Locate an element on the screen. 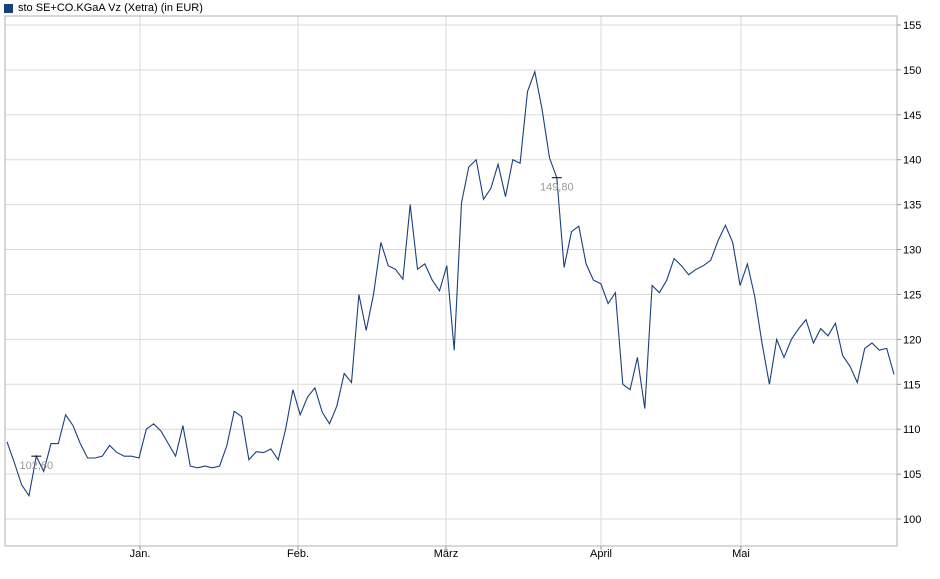 This screenshot has height=579, width=940. y-tick-label: 150 is located at coordinates (912, 71).